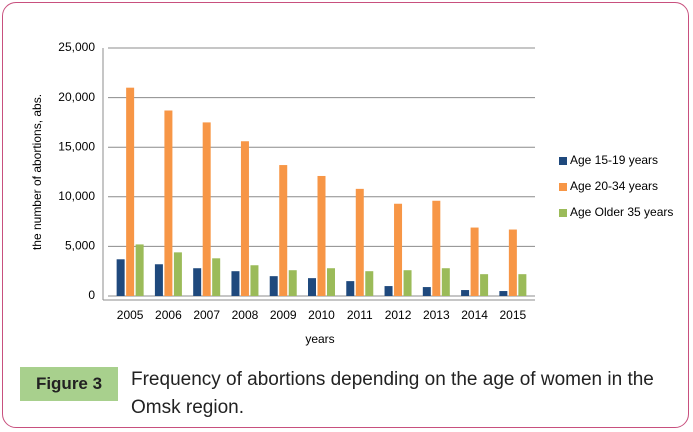 This screenshot has height=432, width=693. I want to click on y-tick-label: 20,000, so click(76, 97).